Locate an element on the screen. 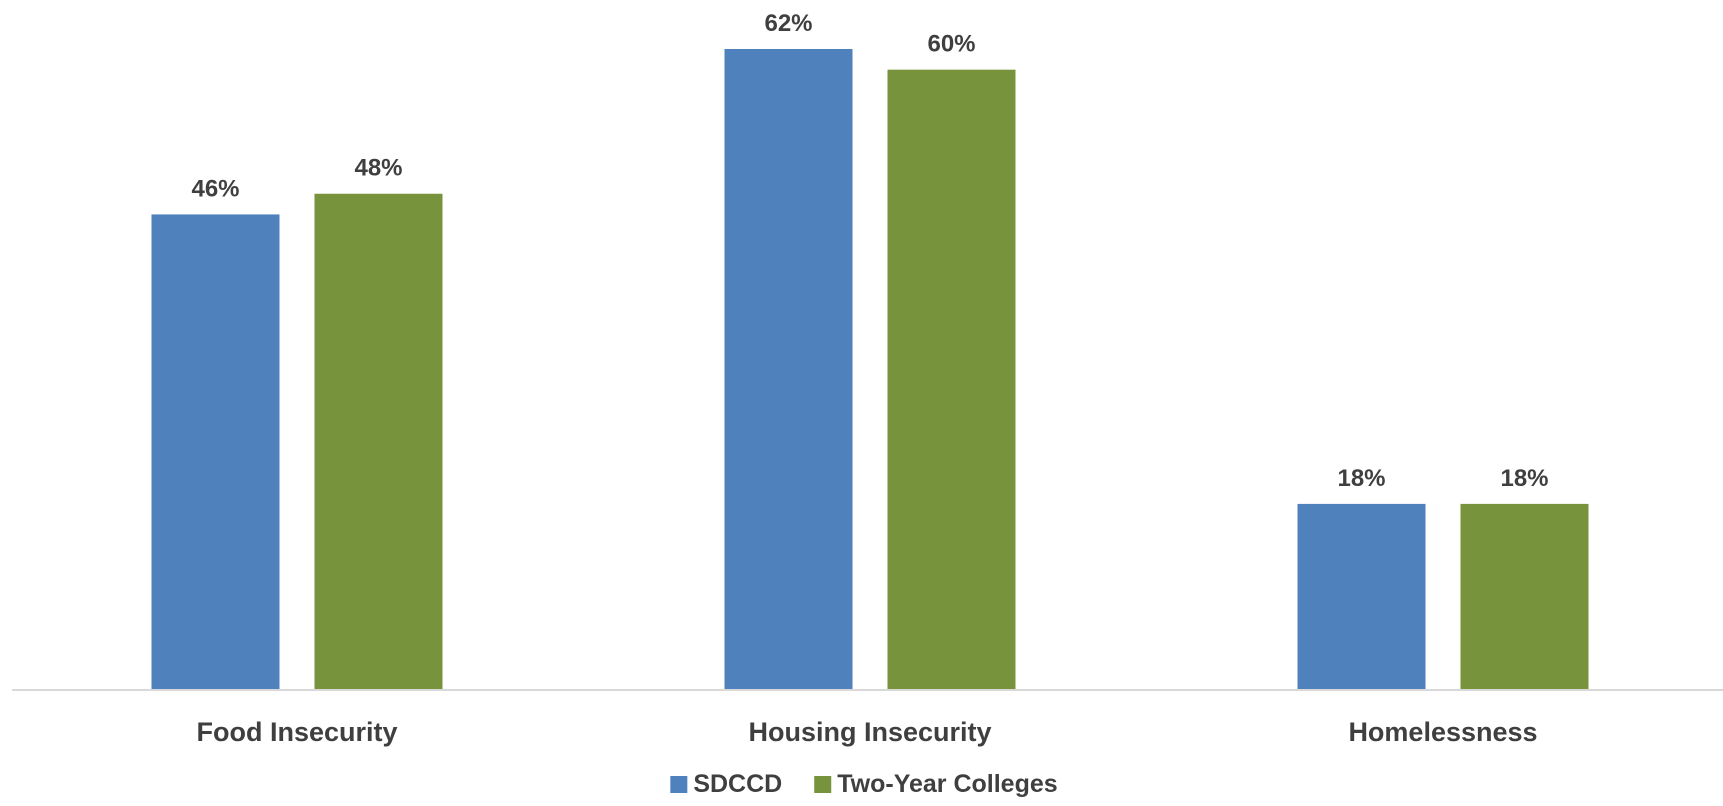  data-label-sdccd-housing-insecurity: 62% is located at coordinates (788, 23).